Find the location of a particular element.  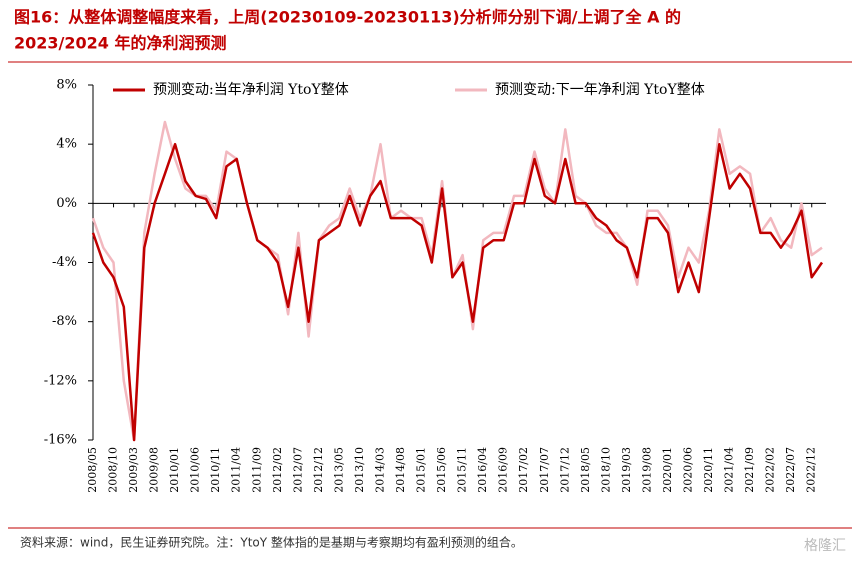

x-tick-label: 2014/08 is located at coordinates (400, 470).